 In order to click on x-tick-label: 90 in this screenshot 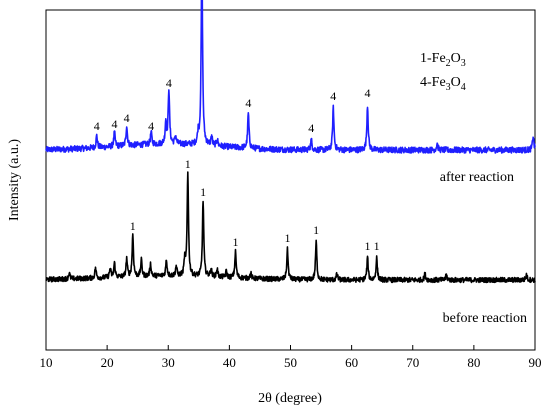, I will do `click(535, 362)`.